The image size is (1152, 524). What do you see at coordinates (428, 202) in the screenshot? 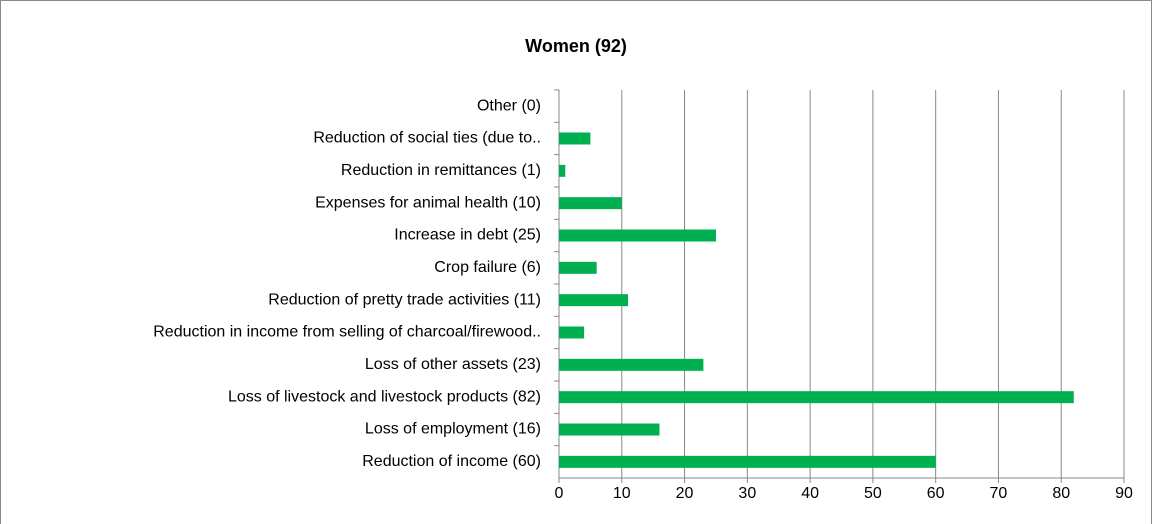
I see `y-tick-label: Expenses for animal health (10)` at bounding box center [428, 202].